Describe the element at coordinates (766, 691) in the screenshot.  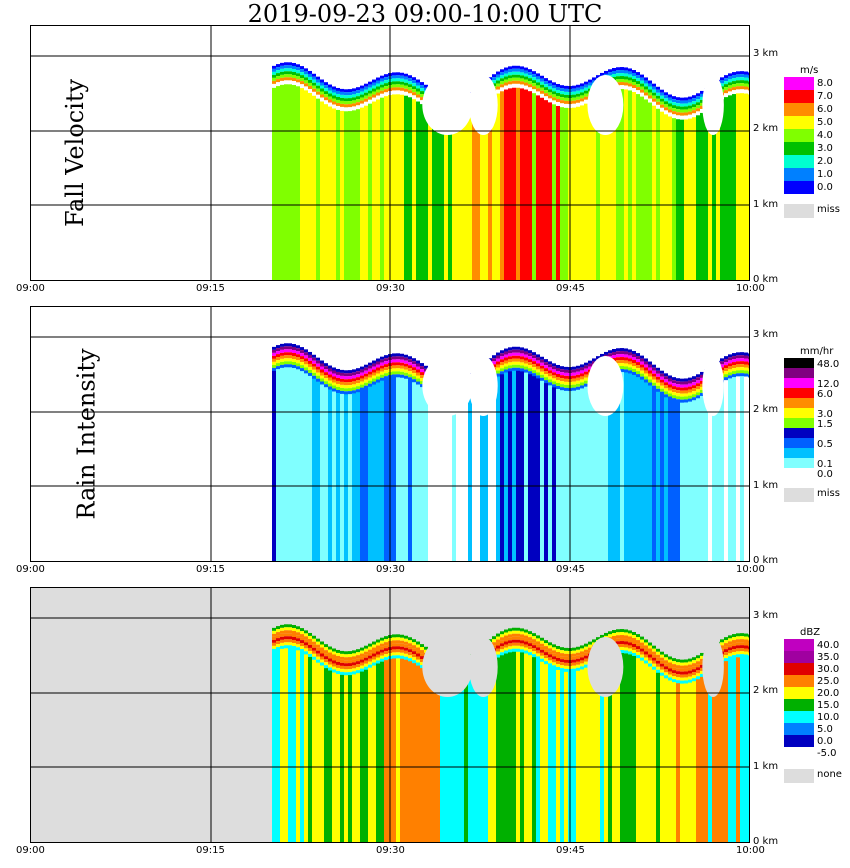
I see `y-tick-label: 2 km` at that location.